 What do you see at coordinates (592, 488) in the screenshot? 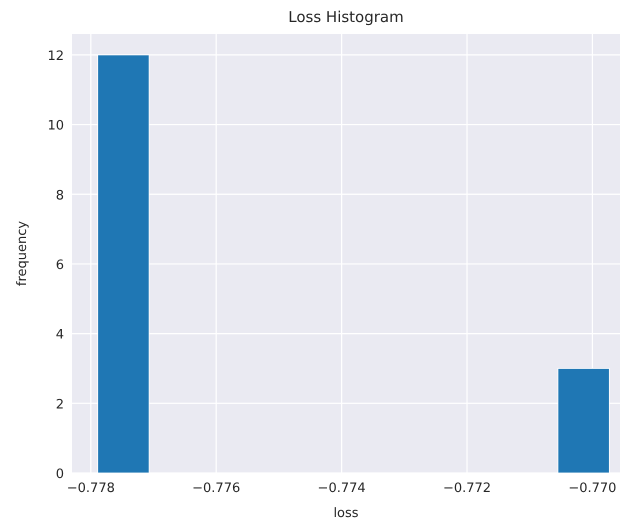
I see `x-tick-label: −0.770` at bounding box center [592, 488].